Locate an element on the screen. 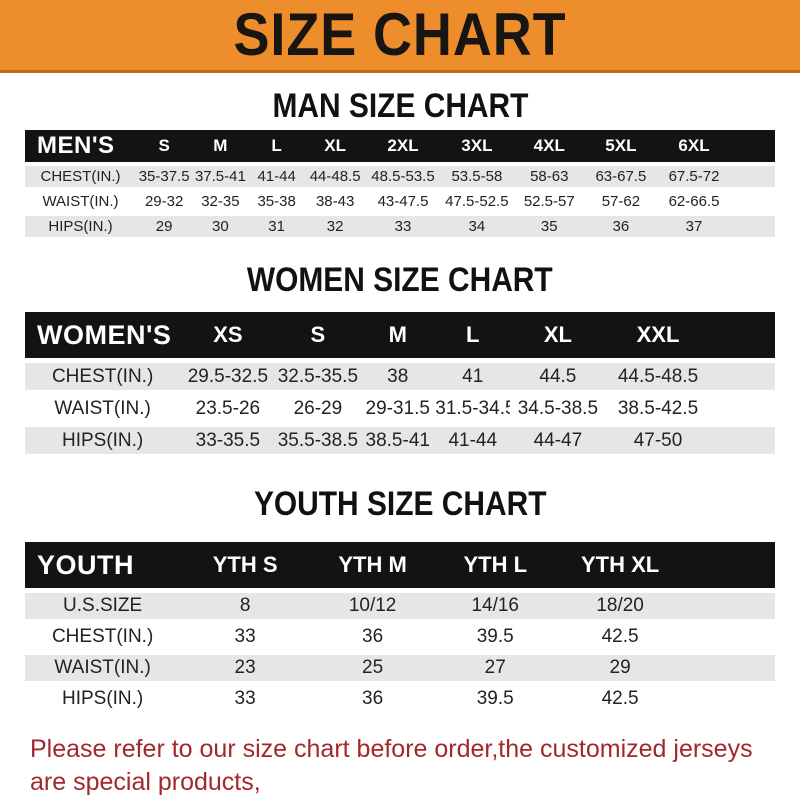 Image resolution: width=800 pixels, height=800 pixels. women-size-value: 31.5-34.5 is located at coordinates (473, 408).